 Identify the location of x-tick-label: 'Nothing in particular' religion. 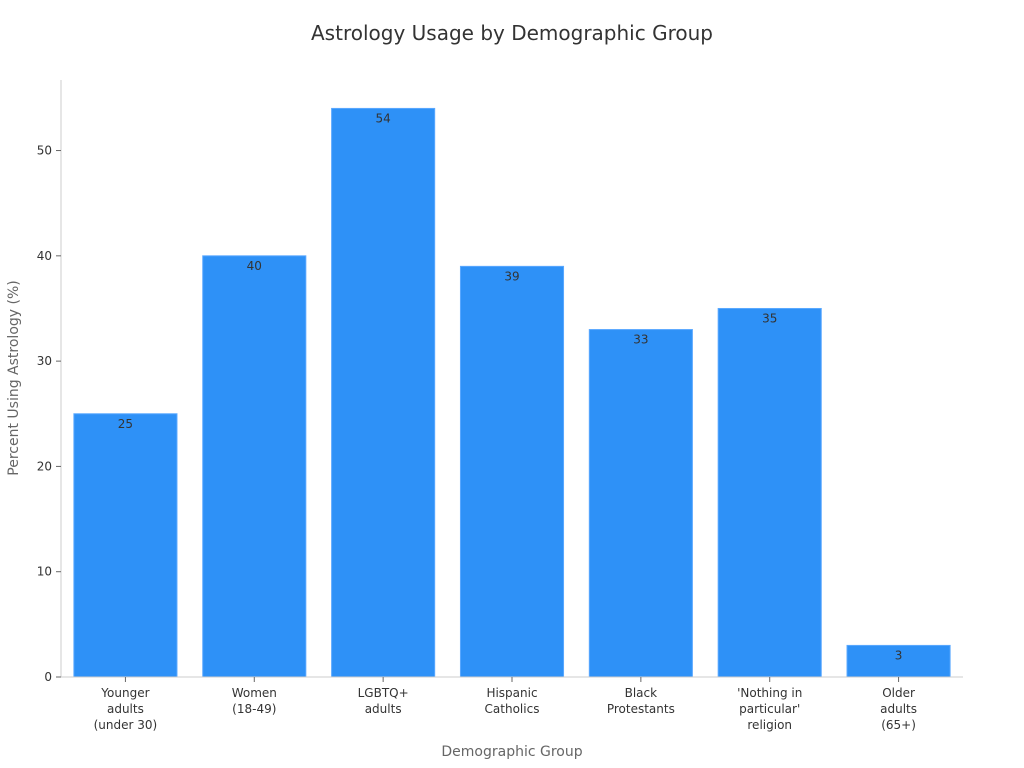
(769, 709).